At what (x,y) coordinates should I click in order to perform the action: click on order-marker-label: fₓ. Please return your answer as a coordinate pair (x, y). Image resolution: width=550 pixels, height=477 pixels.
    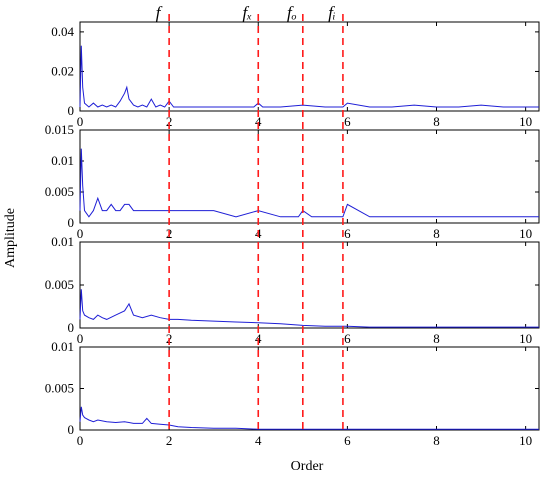
    Looking at the image, I should click on (247, 12).